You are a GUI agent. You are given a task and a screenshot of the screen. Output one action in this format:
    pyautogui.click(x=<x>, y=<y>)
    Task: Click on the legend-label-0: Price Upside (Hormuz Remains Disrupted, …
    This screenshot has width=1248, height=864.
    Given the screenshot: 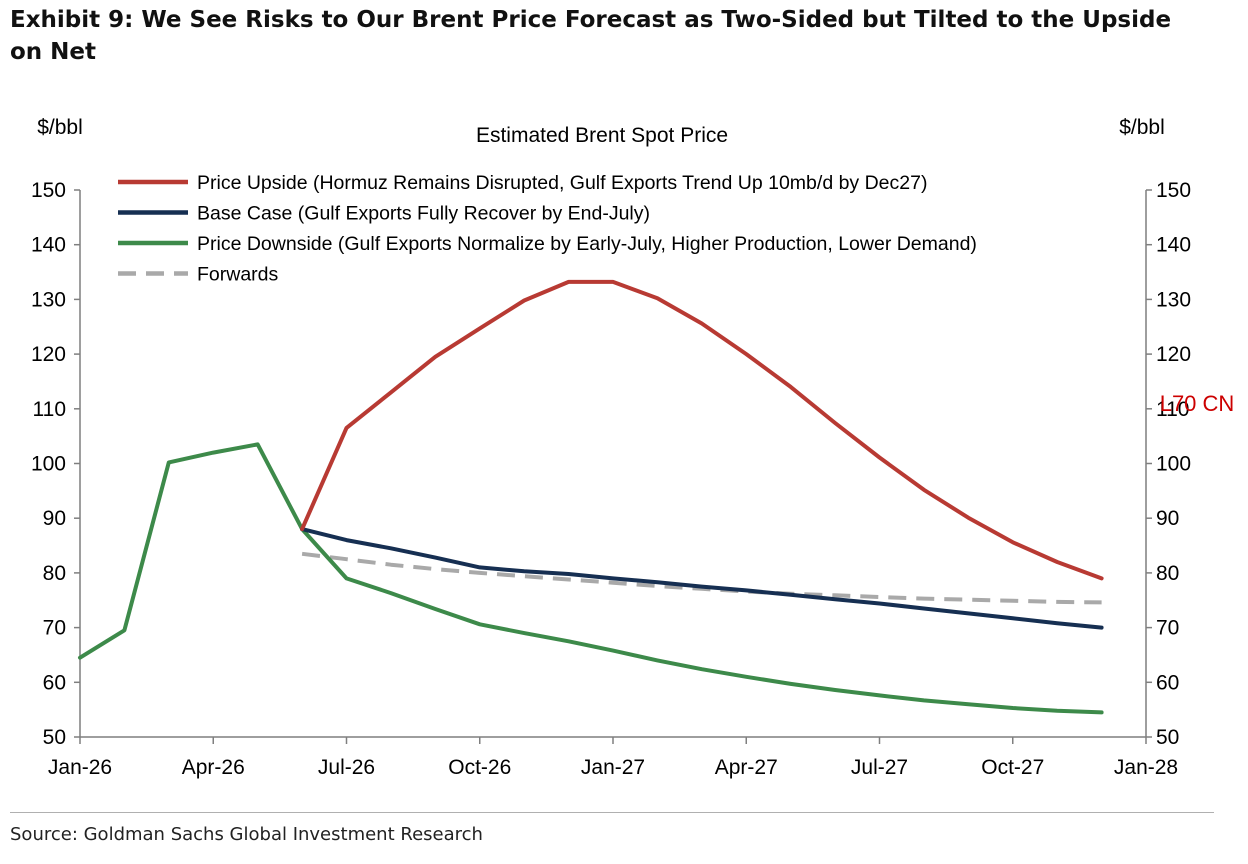 What is the action you would take?
    pyautogui.click(x=562, y=183)
    